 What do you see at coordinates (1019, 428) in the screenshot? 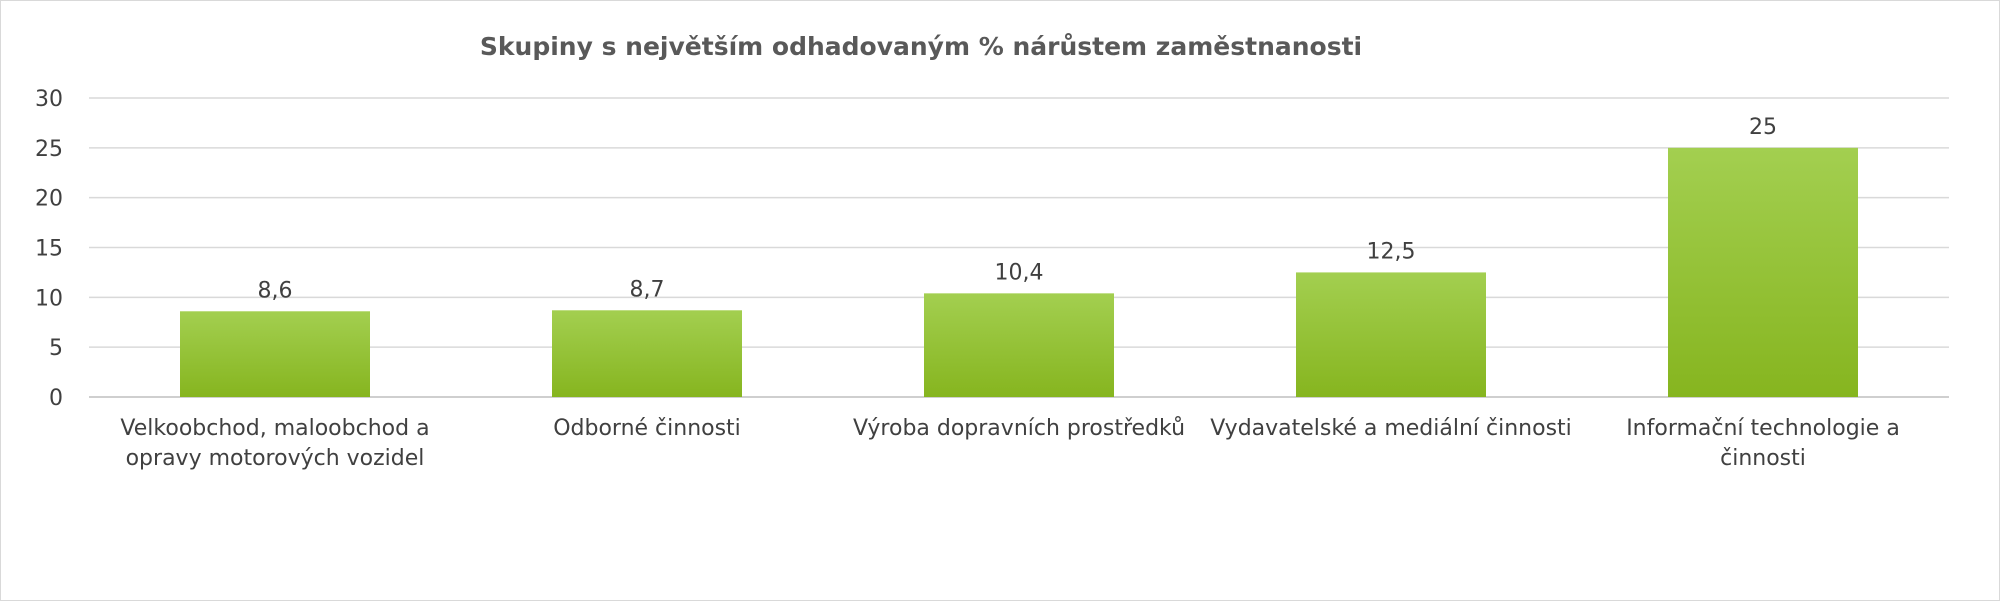
I see `category-label: Výroba dopravních prostředků` at bounding box center [1019, 428].